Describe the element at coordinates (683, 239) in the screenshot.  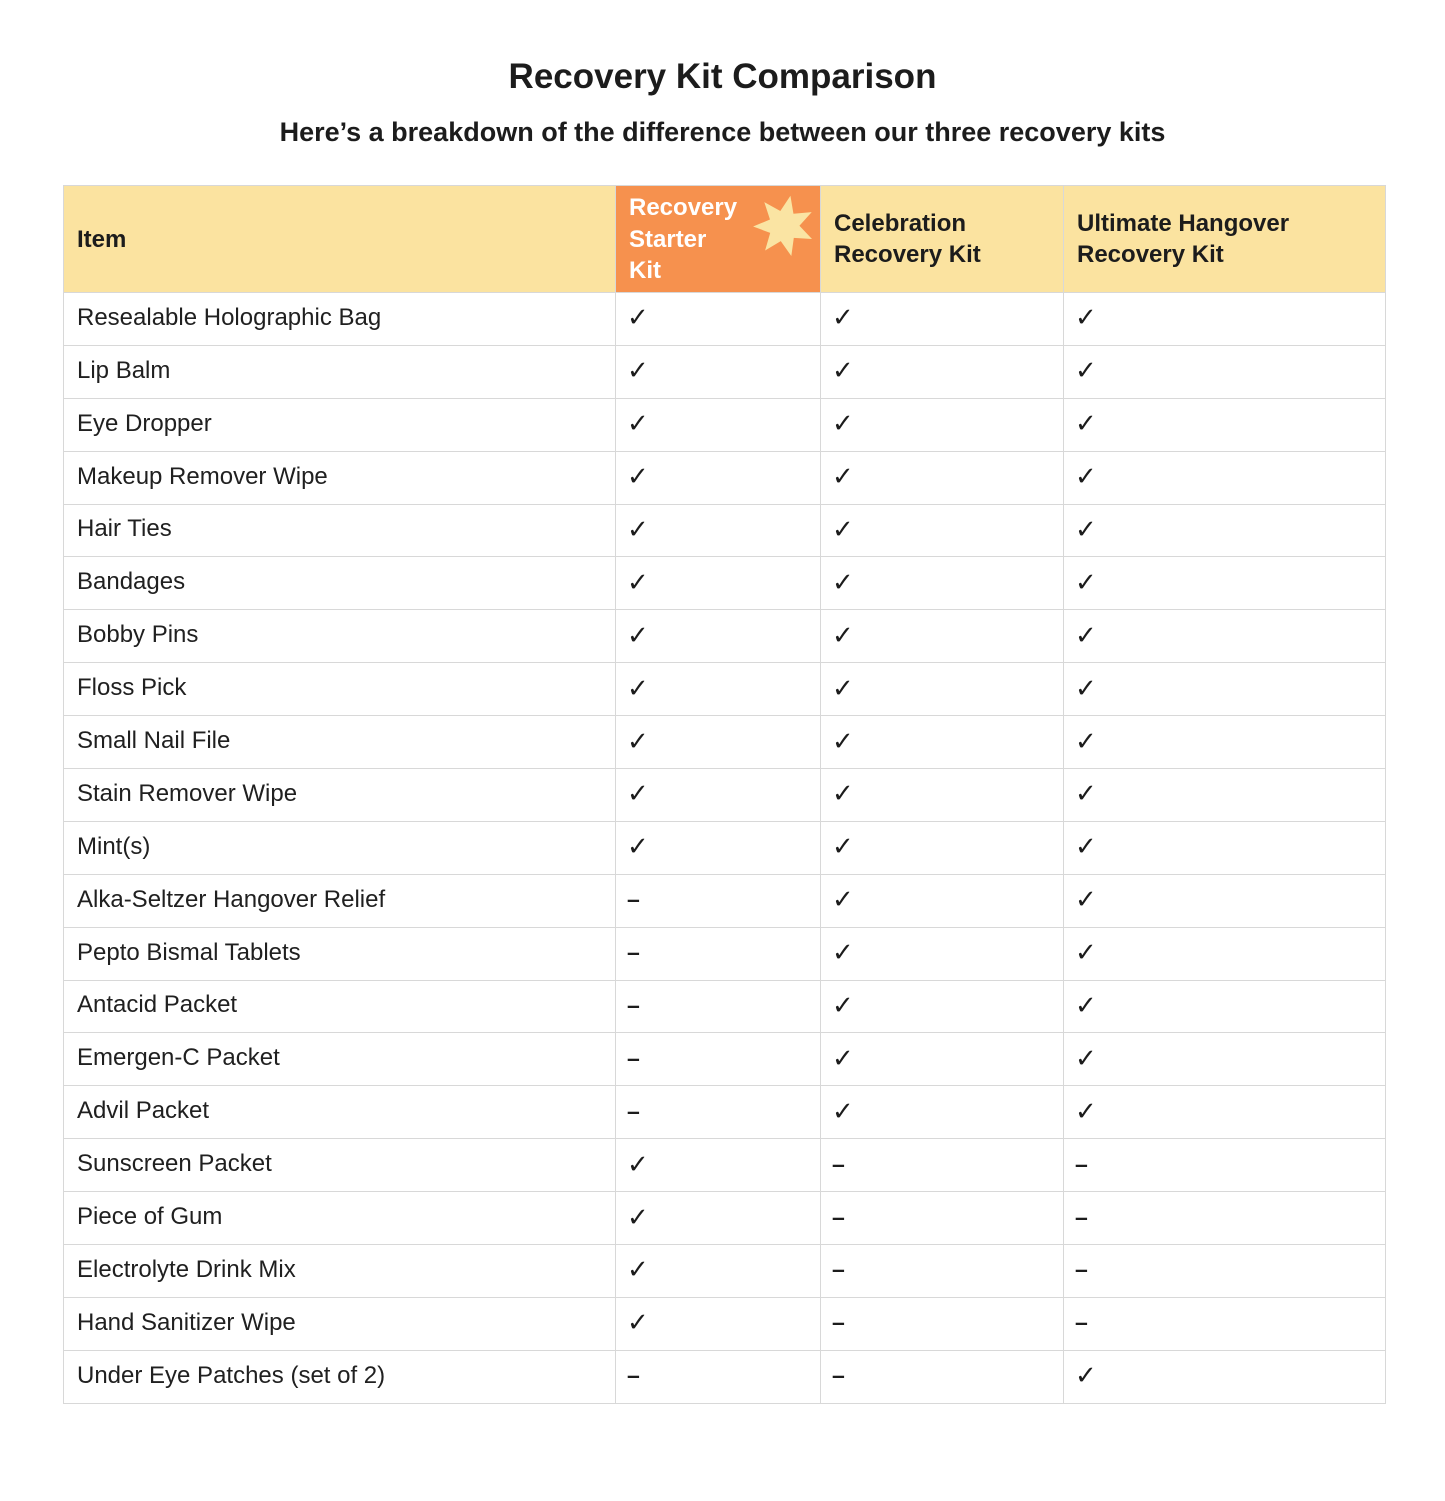
I see `column-header-recovery-starter-kit-label: Recovery Starter Kit` at that location.